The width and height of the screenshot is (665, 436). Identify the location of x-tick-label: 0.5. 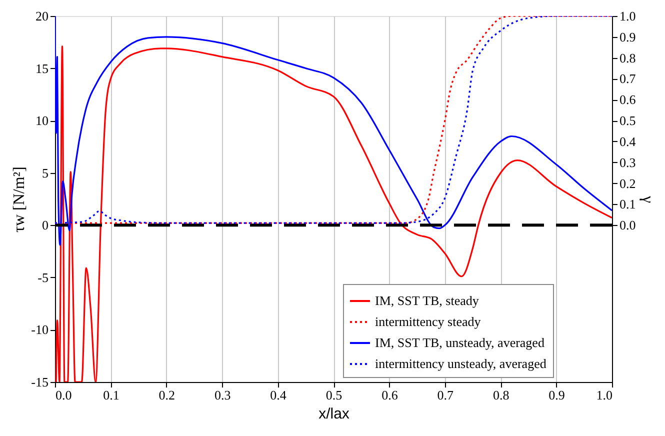
(334, 395).